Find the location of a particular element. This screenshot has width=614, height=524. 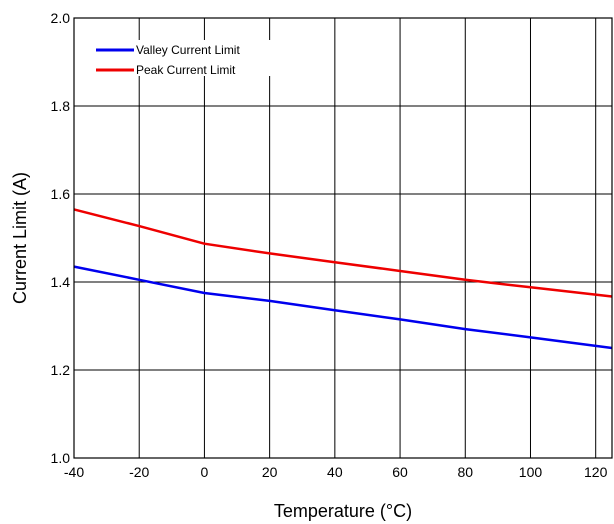

x-tick-label: 0 is located at coordinates (205, 472).